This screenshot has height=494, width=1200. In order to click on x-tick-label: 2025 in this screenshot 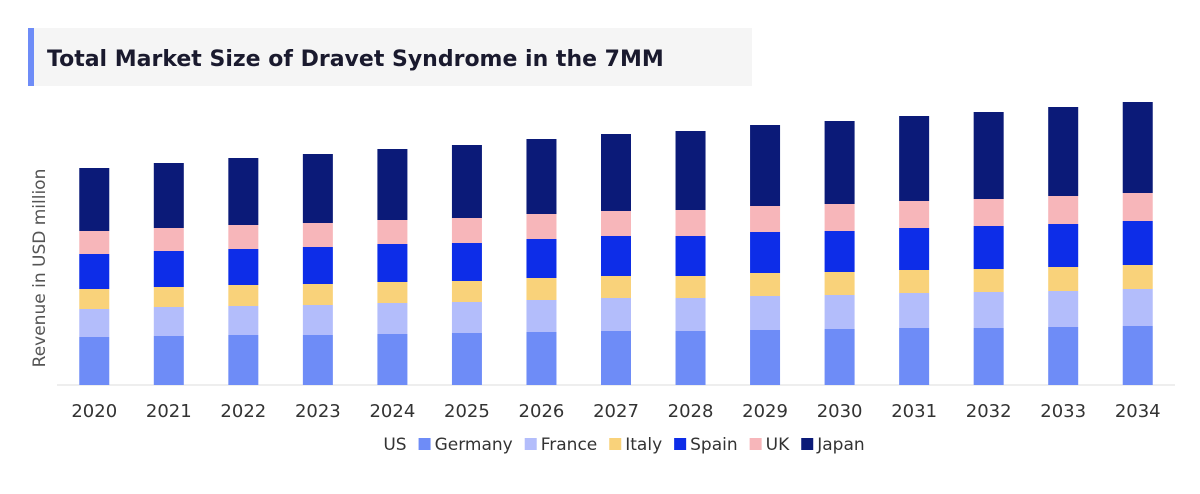, I will do `click(467, 411)`.